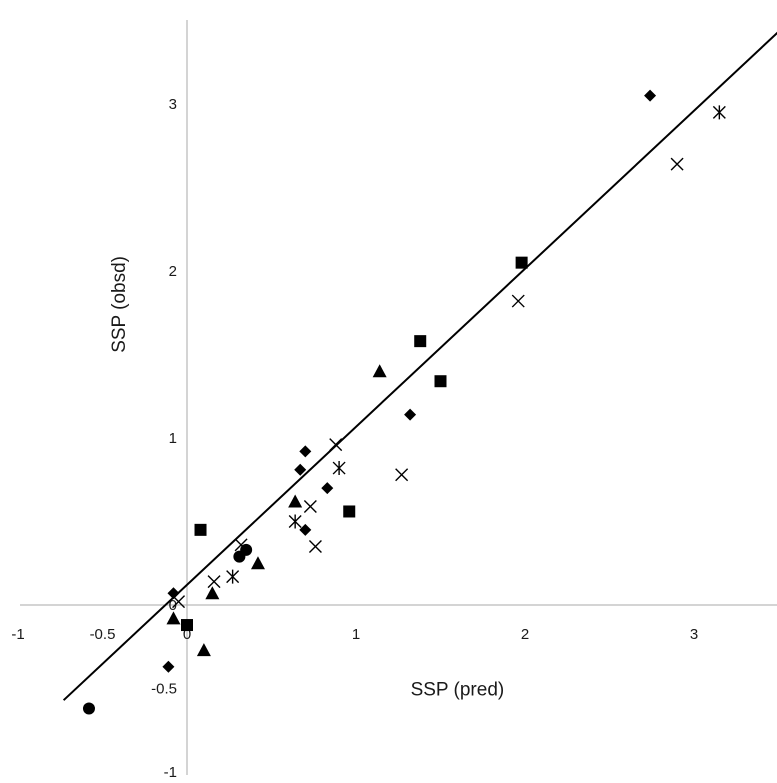 This screenshot has width=777, height=783. What do you see at coordinates (187, 634) in the screenshot?
I see `x-tick-label: 0` at bounding box center [187, 634].